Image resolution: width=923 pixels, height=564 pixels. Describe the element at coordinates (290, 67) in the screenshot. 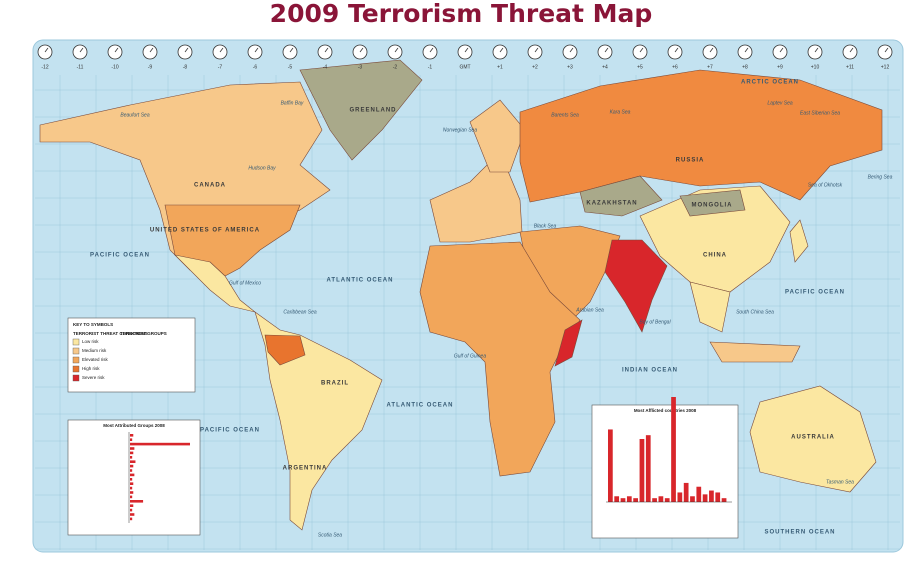

I see `time-zone-label: -5` at that location.